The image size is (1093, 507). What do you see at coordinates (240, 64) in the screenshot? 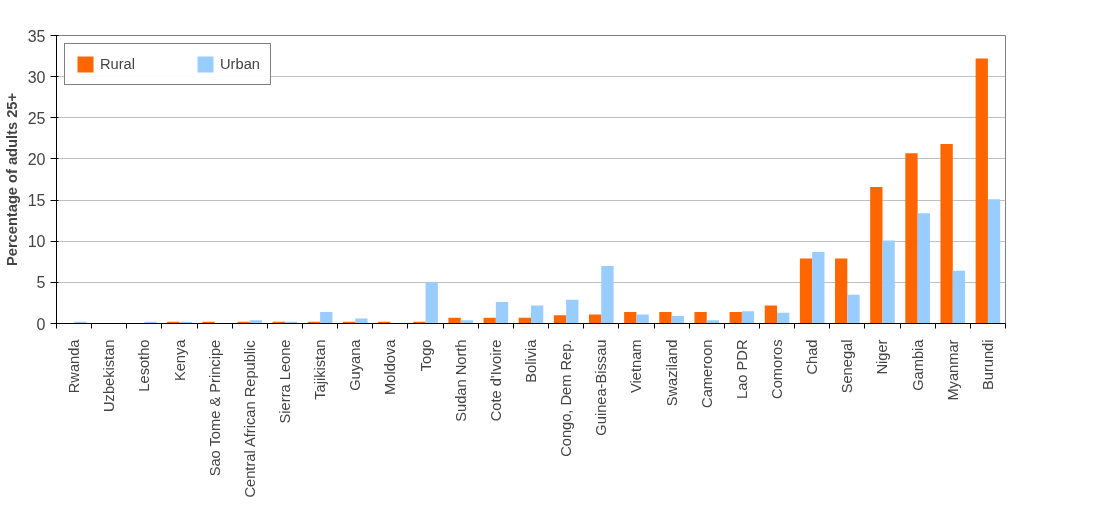
I see `legend-label: Urban` at bounding box center [240, 64].